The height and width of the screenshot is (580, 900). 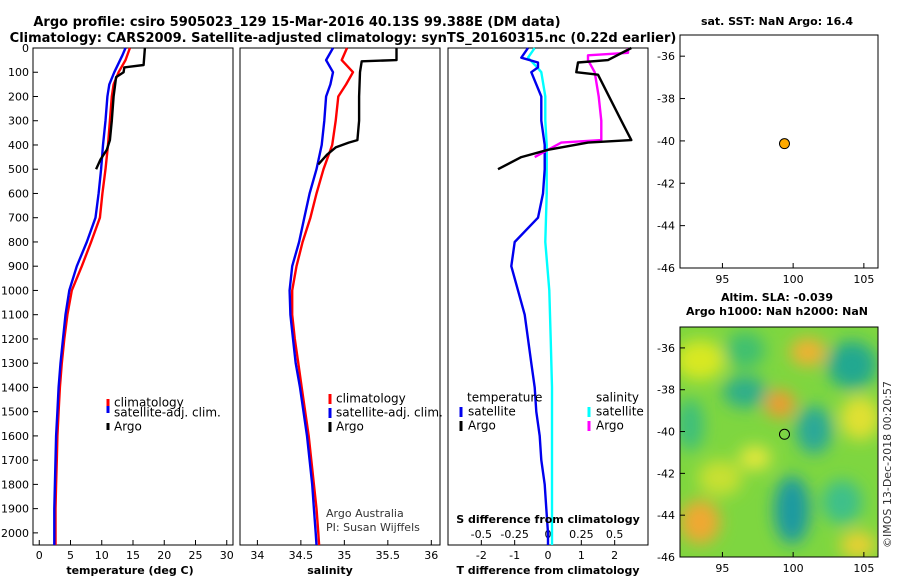 I want to click on credit-line1: Argo Australia, so click(x=365, y=513).